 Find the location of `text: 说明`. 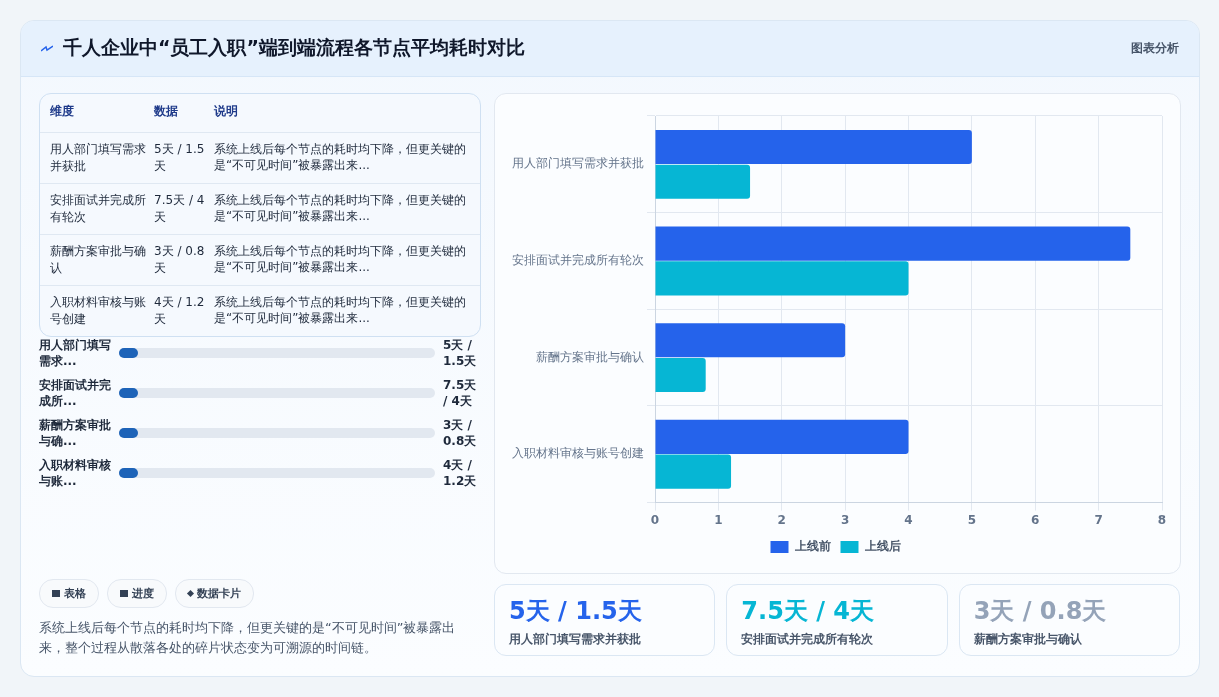

text: 说明 is located at coordinates (226, 111).